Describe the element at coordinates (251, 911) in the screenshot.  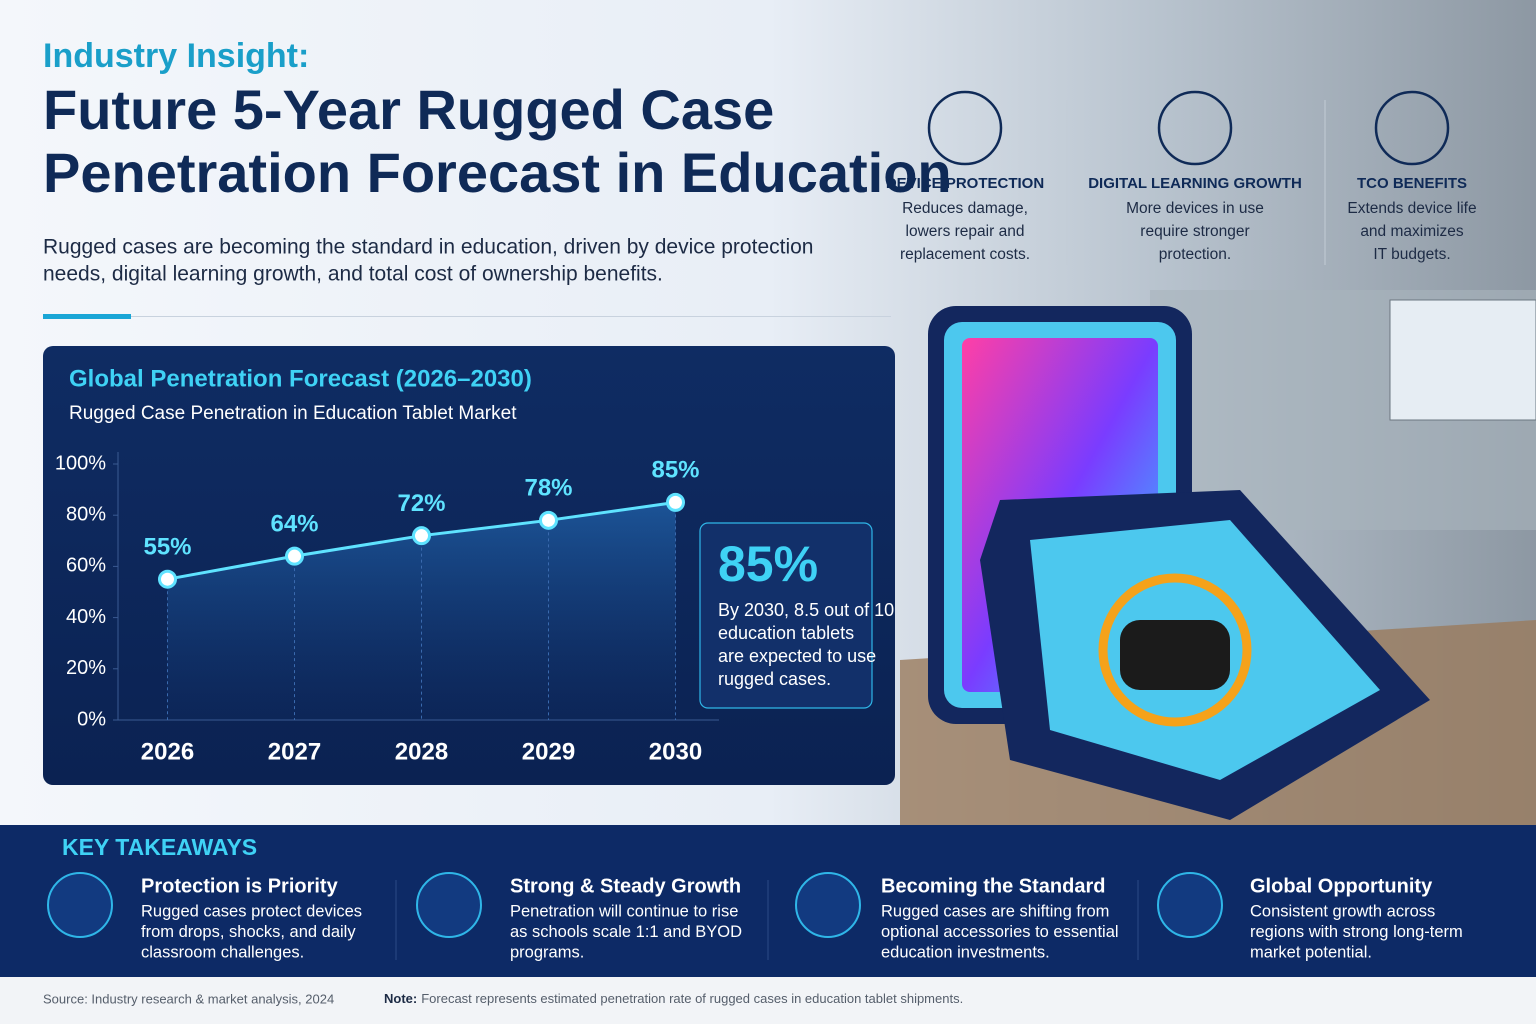
I see `takeaway-text: Rugged cases protect devices` at that location.